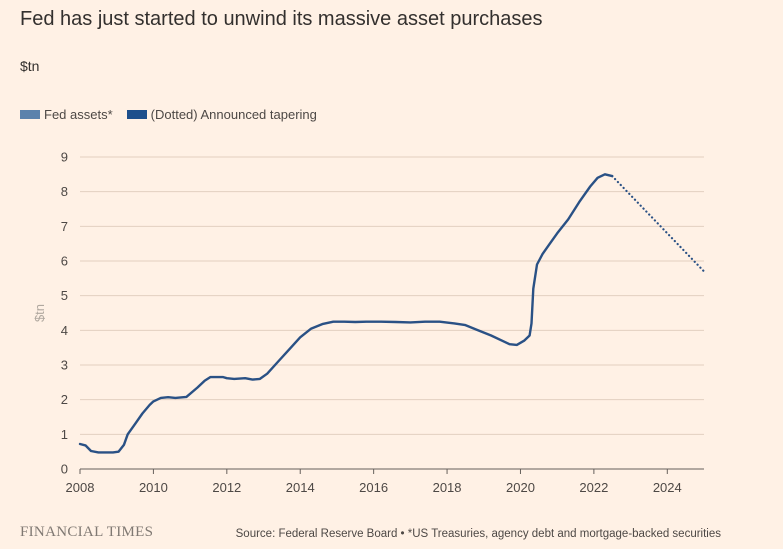 Image resolution: width=783 pixels, height=549 pixels. What do you see at coordinates (64, 295) in the screenshot?
I see `y-tick-label-5: 5` at bounding box center [64, 295].